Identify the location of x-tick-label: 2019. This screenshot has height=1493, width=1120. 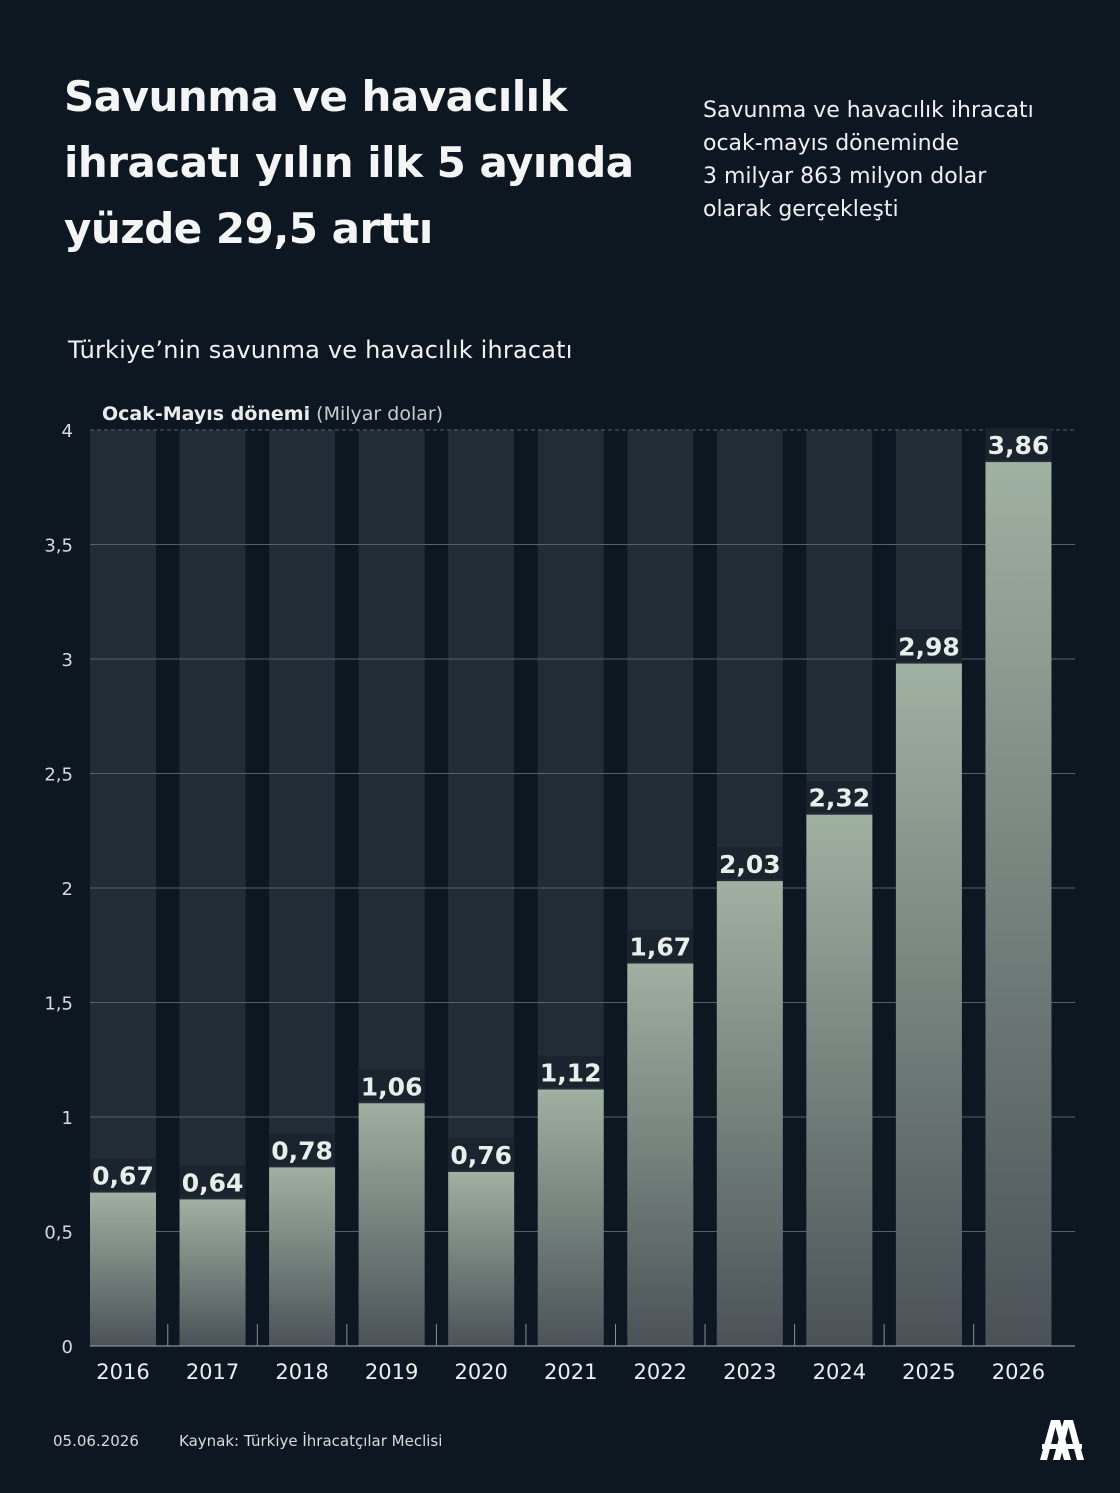
(391, 1372).